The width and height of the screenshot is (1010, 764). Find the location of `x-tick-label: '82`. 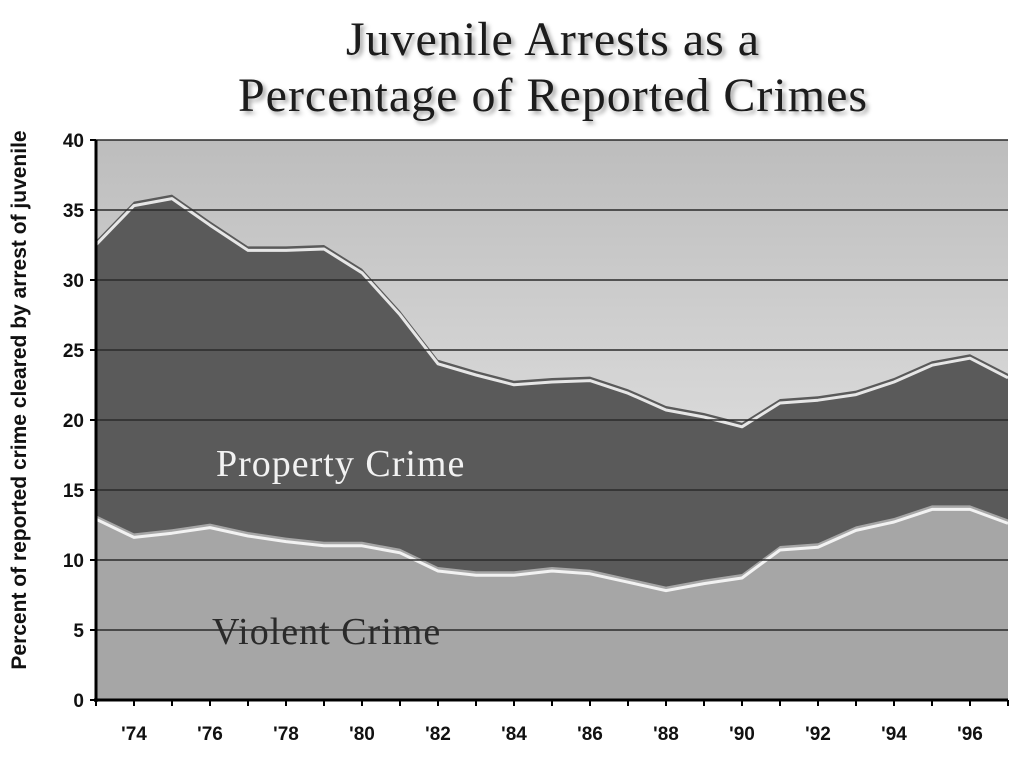

x-tick-label: '82 is located at coordinates (438, 734).